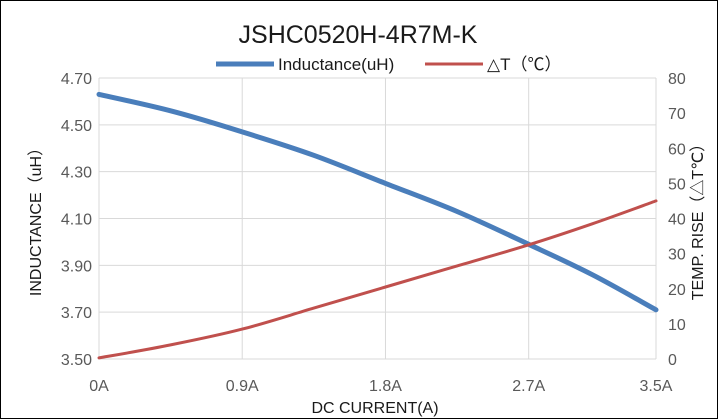 The height and width of the screenshot is (419, 718). Describe the element at coordinates (677, 220) in the screenshot. I see `y2-tick-label: 40` at that location.